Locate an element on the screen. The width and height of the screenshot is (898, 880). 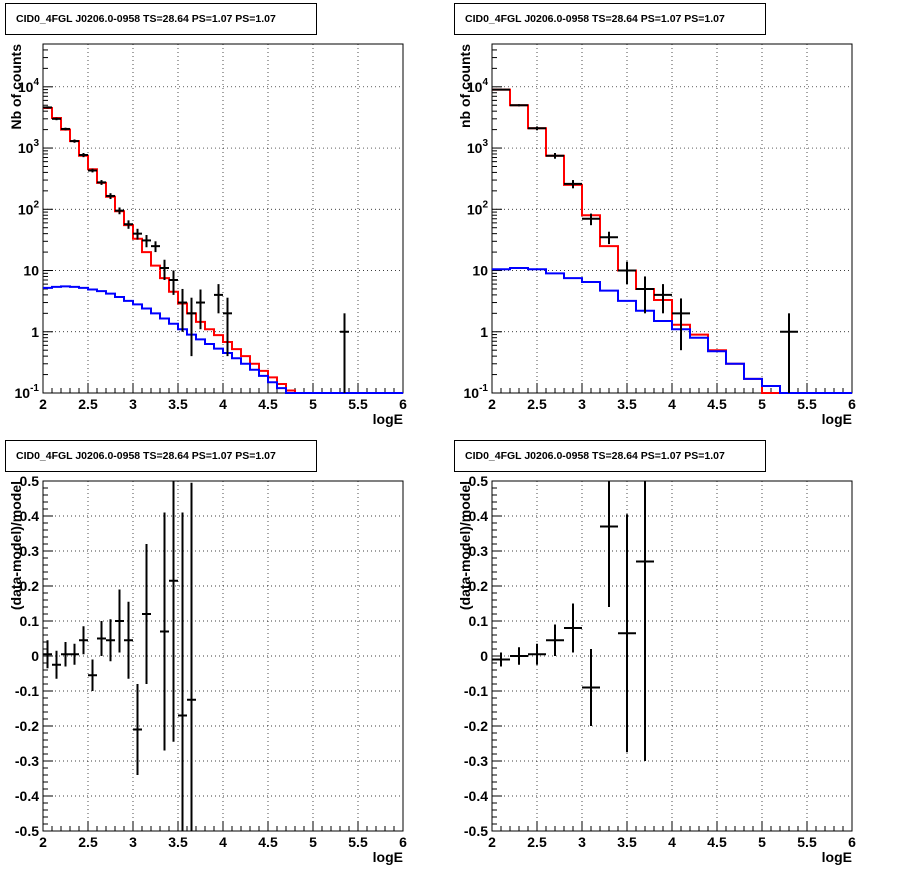
y-tick-label-exponent: 3 is located at coordinates (36, 143).